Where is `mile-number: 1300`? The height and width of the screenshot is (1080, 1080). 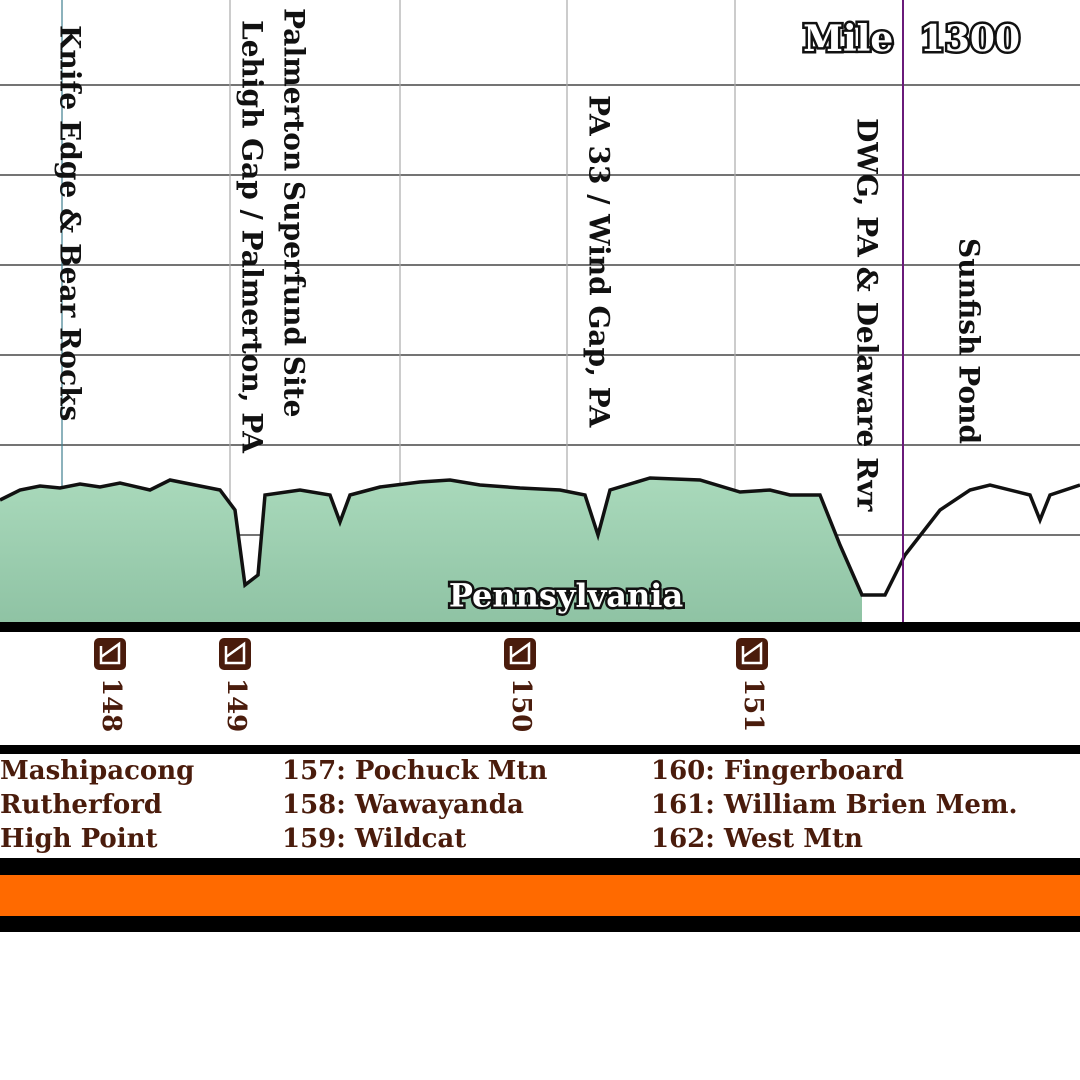 mile-number: 1300 is located at coordinates (970, 39).